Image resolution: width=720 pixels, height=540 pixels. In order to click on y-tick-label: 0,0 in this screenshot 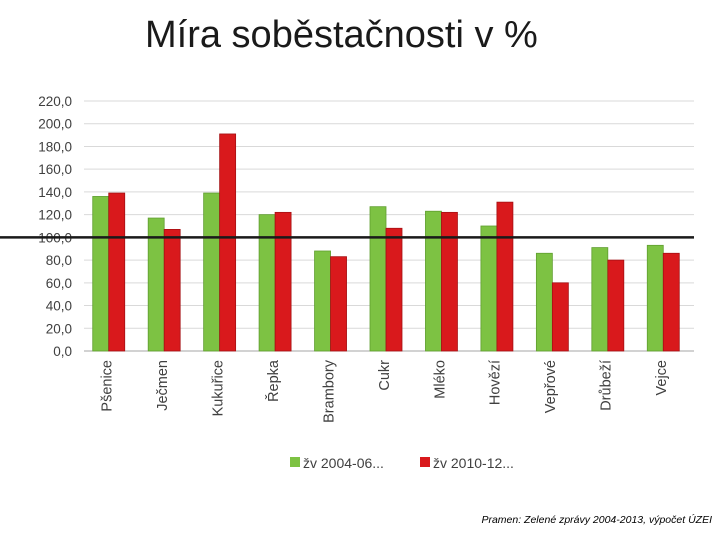, I will do `click(62, 351)`.